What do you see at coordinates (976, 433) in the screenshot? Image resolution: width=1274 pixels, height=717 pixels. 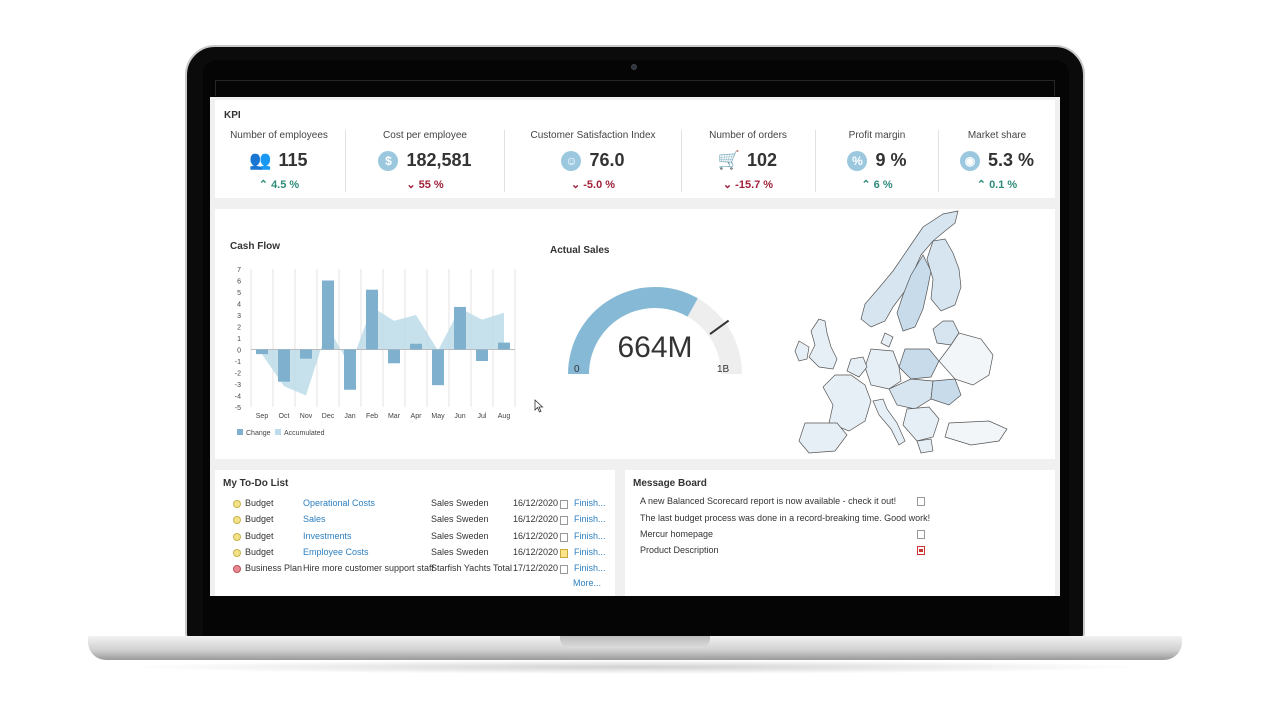 I see `map-region-turkey` at bounding box center [976, 433].